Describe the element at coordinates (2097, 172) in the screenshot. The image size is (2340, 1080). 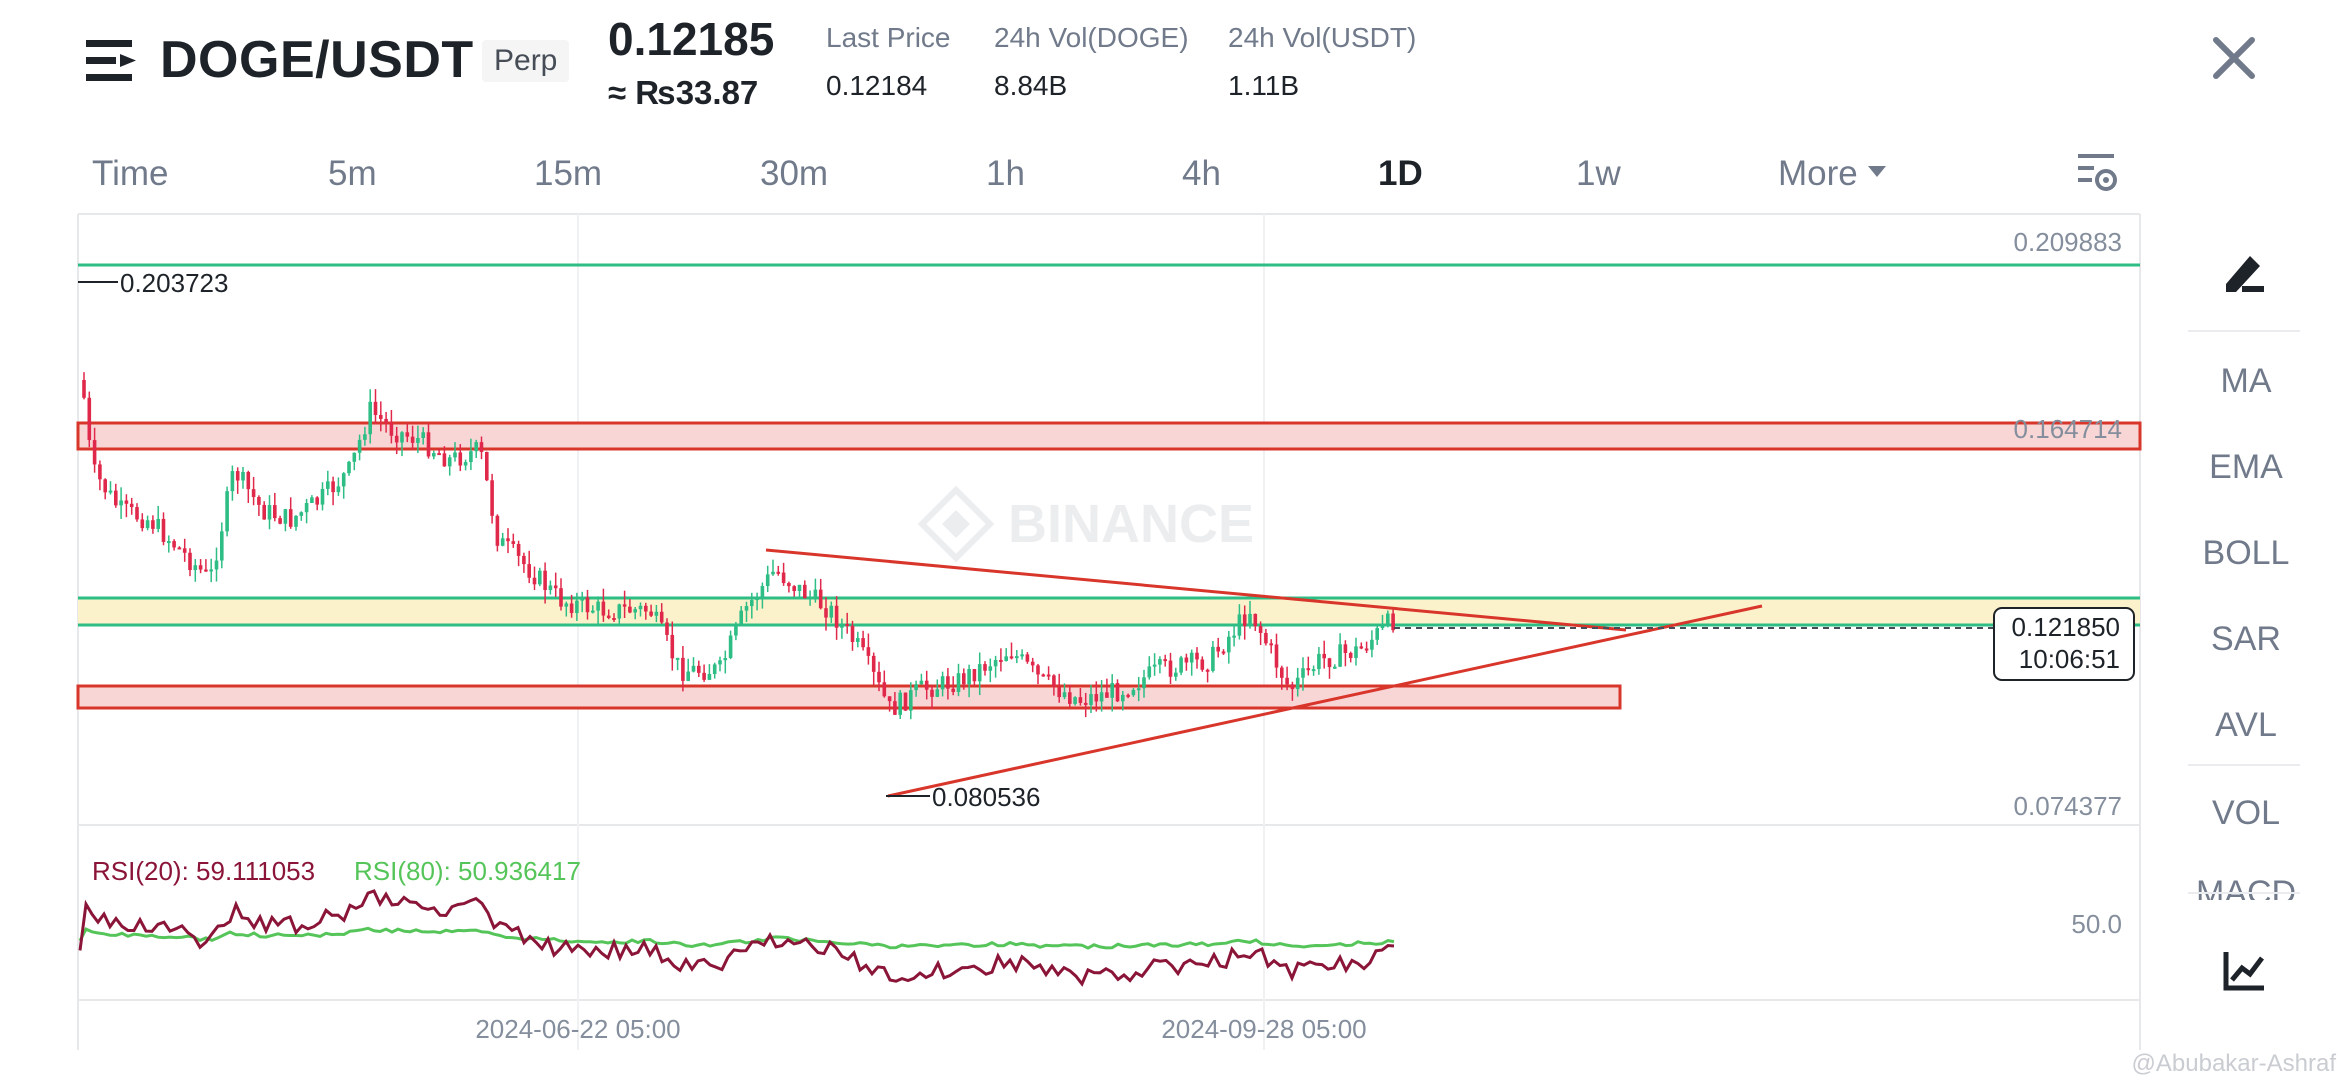
I see `chart-settings-icon` at that location.